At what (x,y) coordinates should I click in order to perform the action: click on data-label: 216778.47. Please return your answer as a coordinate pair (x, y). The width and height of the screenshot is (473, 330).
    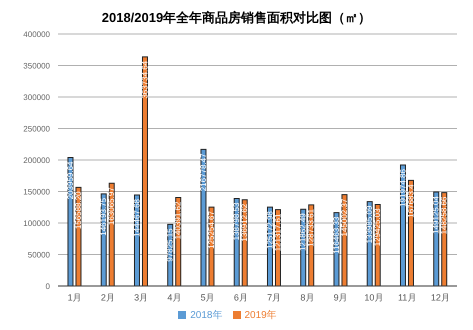
    Looking at the image, I should click on (203, 172).